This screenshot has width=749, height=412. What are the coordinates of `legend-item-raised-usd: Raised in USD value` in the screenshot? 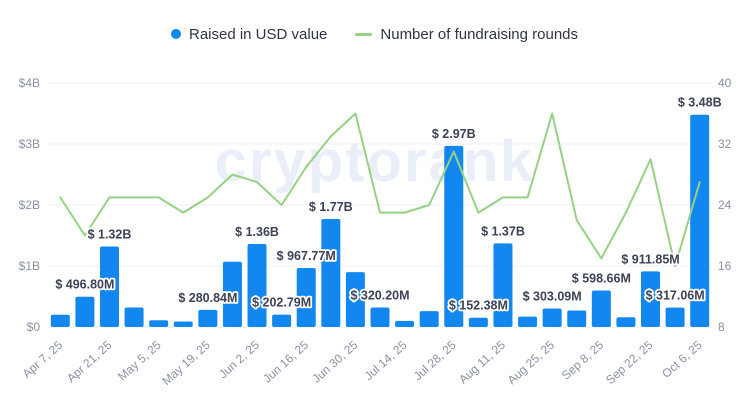 It's located at (249, 34).